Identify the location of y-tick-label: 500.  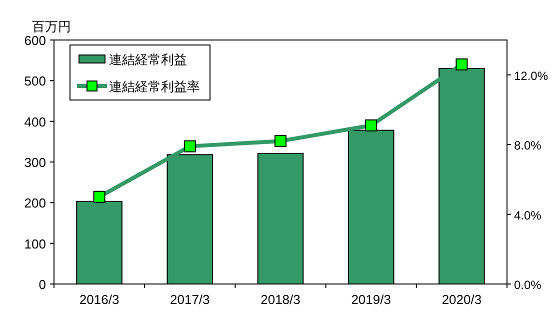
(35, 81).